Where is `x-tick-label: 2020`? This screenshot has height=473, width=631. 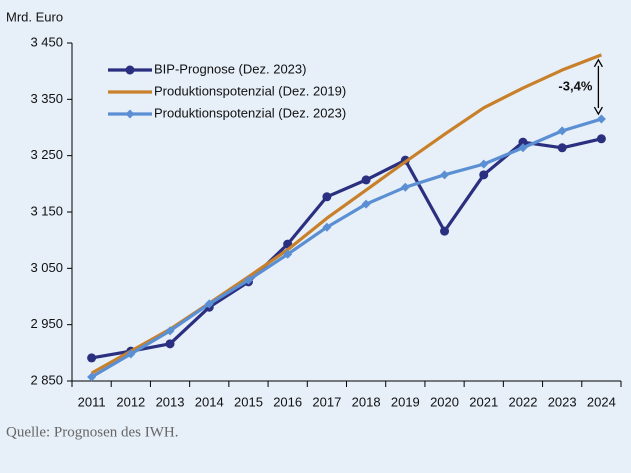 x-tick-label: 2020 is located at coordinates (444, 401).